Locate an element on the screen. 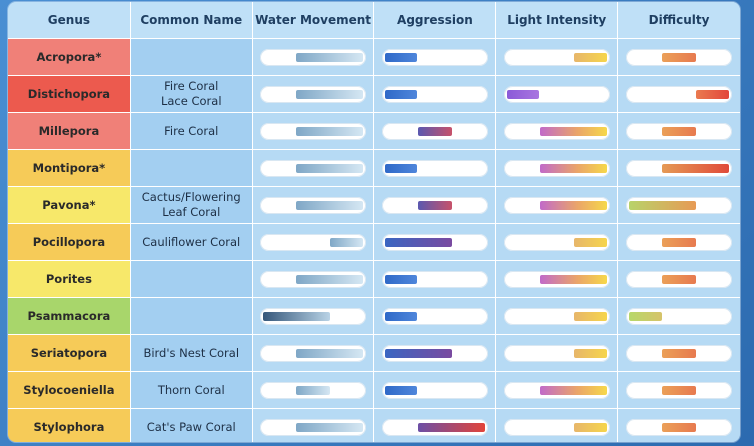 The image size is (754, 446). table-row: Porites is located at coordinates (374, 278).